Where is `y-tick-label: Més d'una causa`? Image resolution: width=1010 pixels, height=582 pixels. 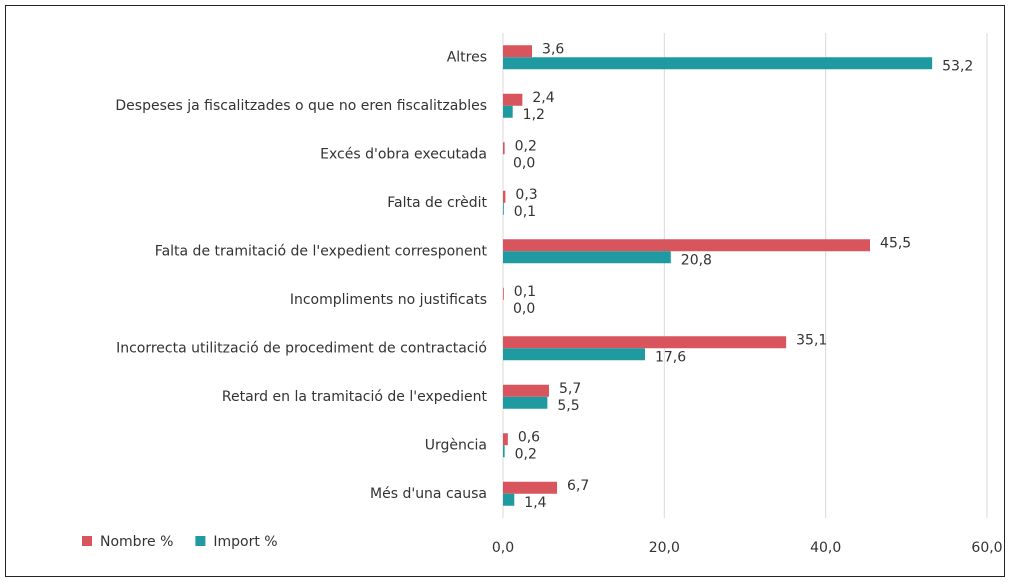 y-tick-label: Més d'una causa is located at coordinates (428, 494).